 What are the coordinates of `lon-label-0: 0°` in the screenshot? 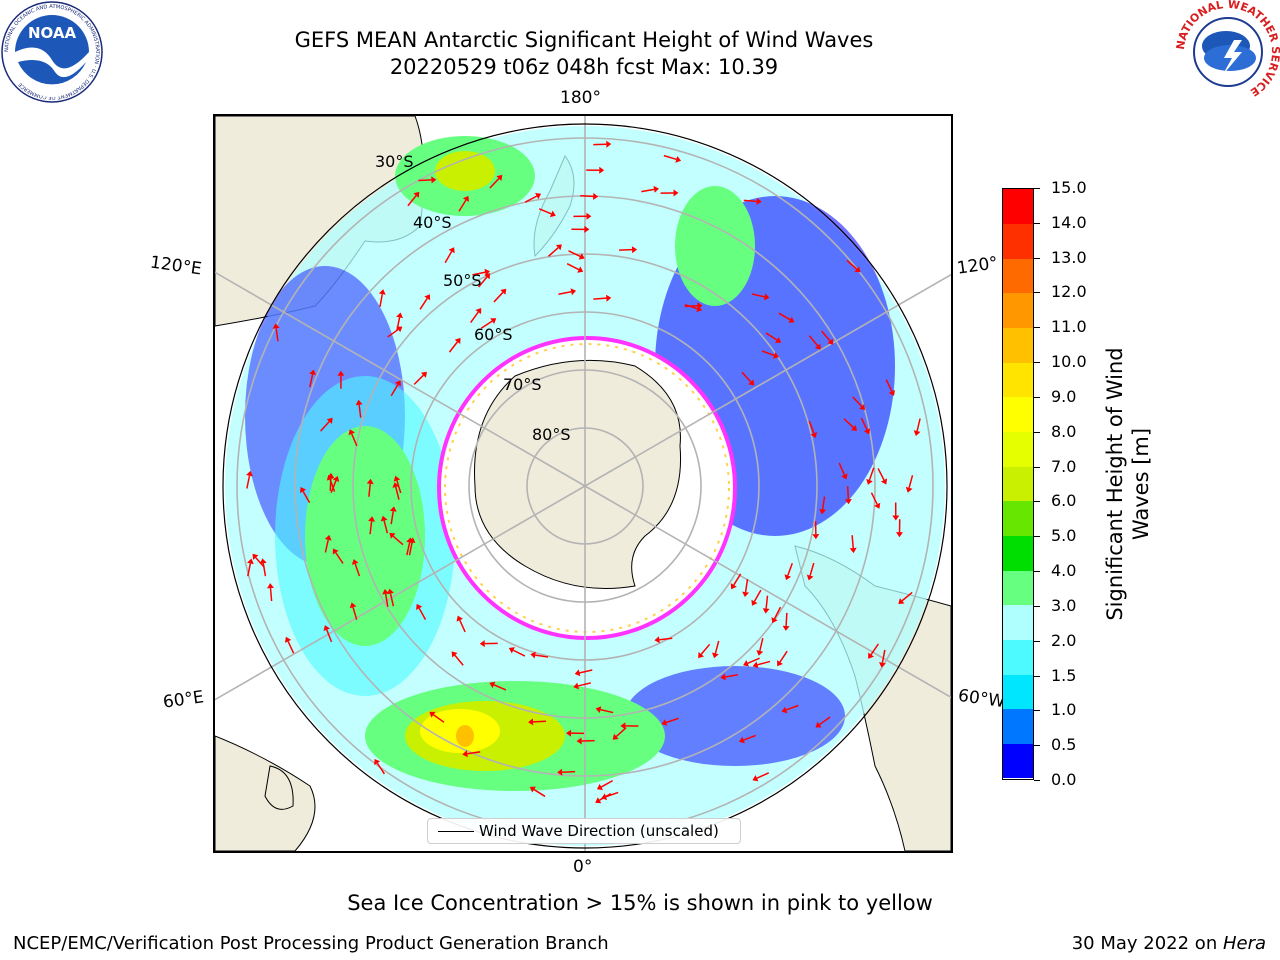 It's located at (583, 867).